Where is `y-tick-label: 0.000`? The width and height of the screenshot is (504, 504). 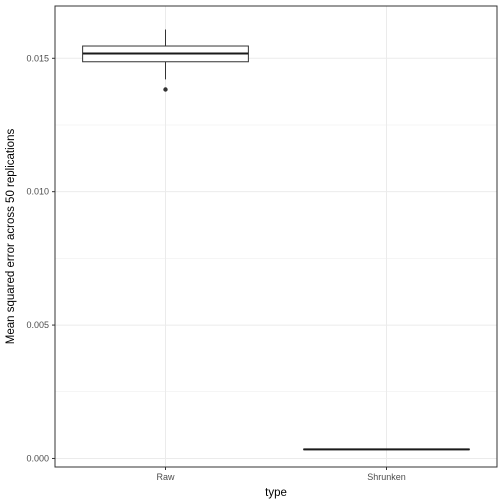 y-tick-label: 0.000 is located at coordinates (37, 458).